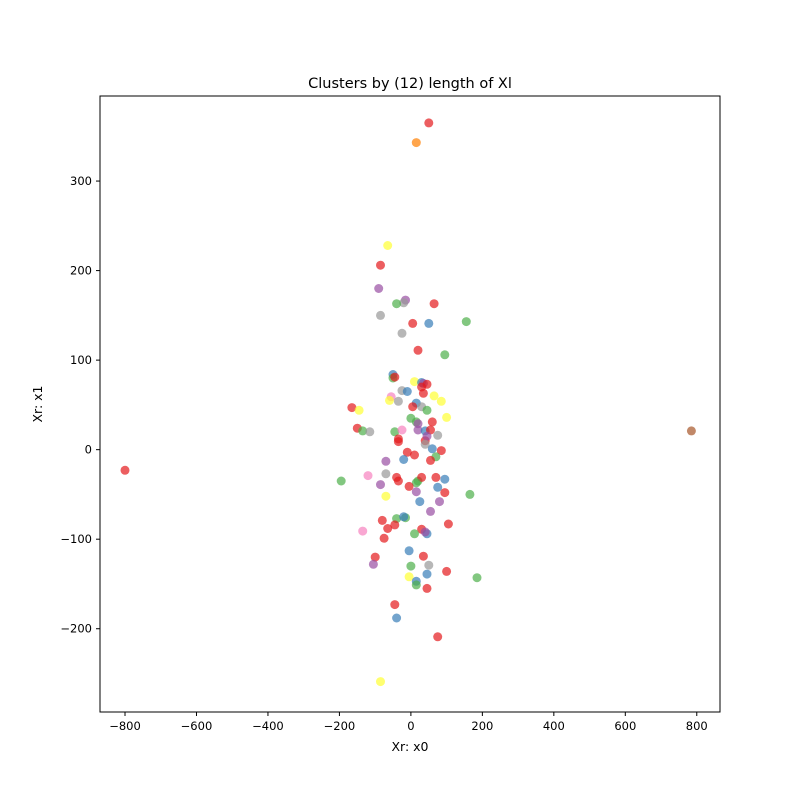  I want to click on x-tick-label: −800, so click(125, 726).